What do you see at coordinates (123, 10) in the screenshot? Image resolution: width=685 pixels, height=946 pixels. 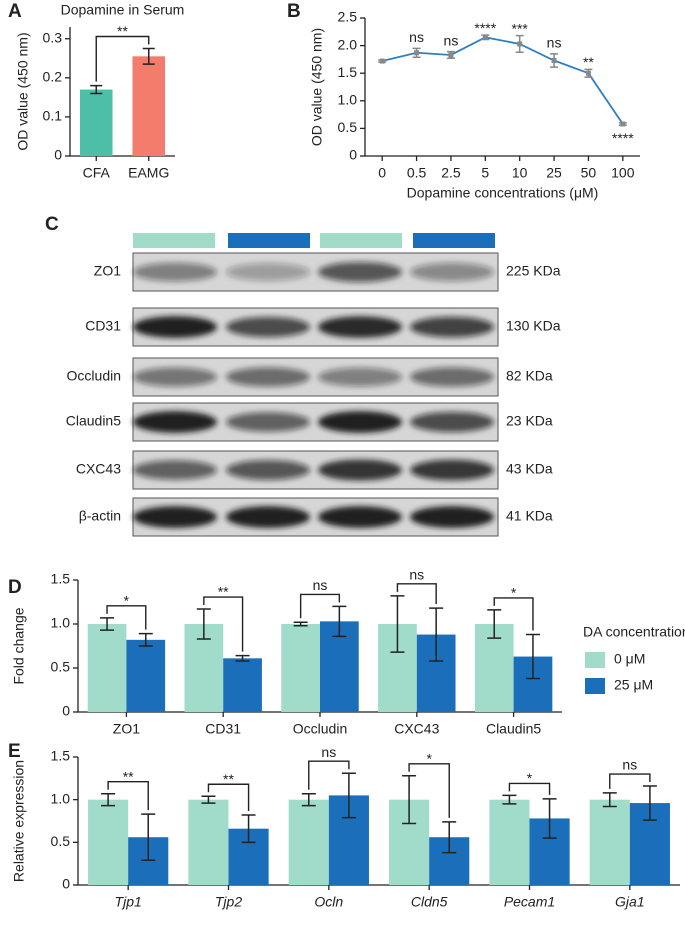 I see `chart-title: Dopamine in Serum` at bounding box center [123, 10].